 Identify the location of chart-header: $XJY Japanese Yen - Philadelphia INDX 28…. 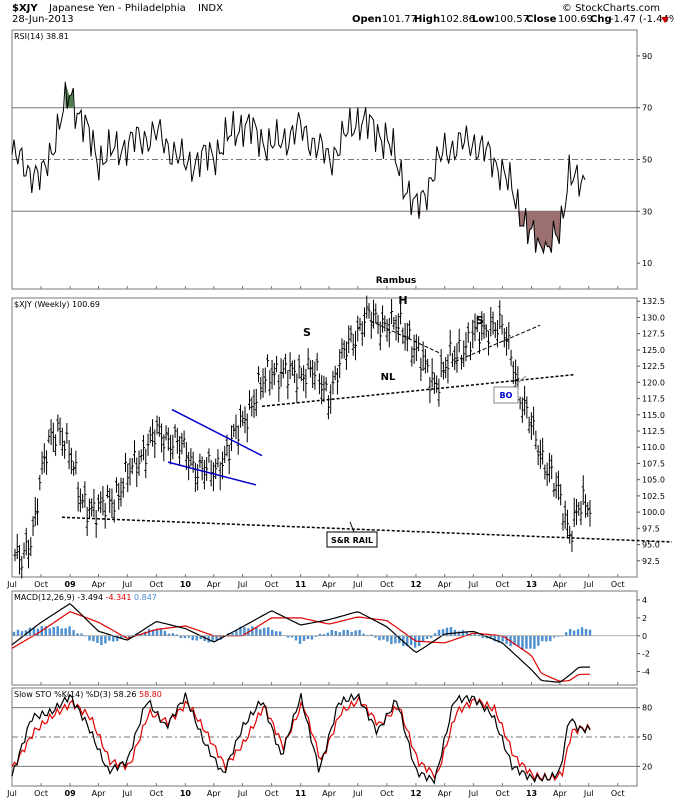
(343, 14).